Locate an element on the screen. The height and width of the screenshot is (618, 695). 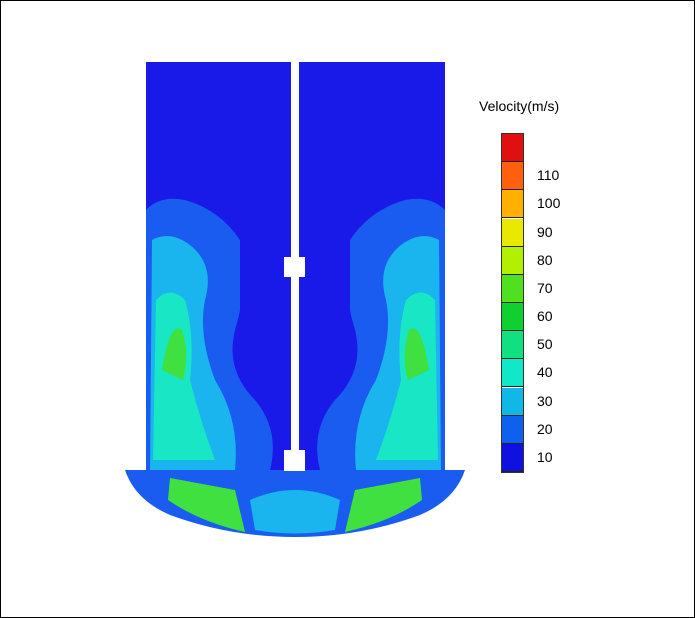
bottom-left-jet is located at coordinates (206, 505).